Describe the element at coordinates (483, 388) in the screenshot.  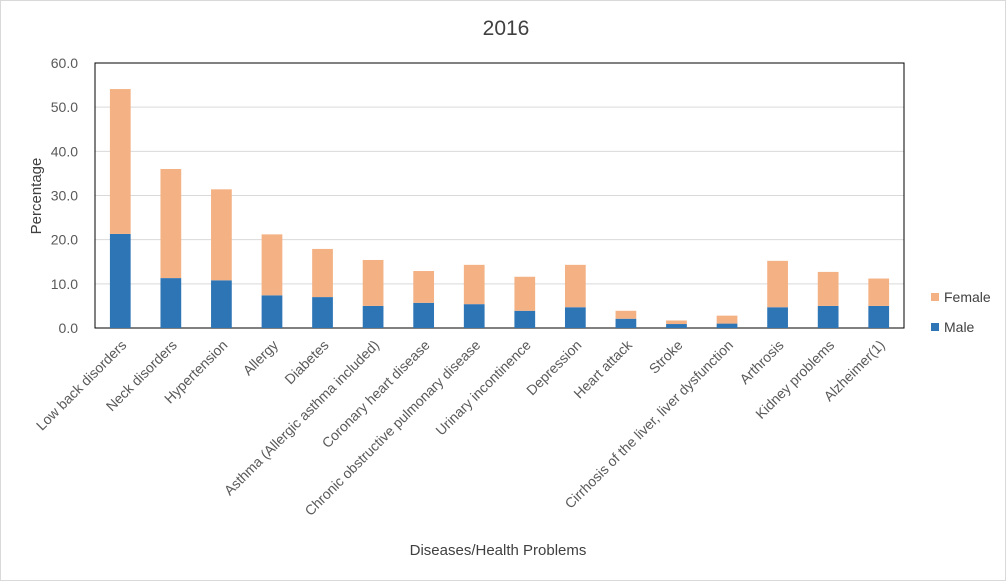
I see `x-tick-label: Urinary incontinence` at that location.